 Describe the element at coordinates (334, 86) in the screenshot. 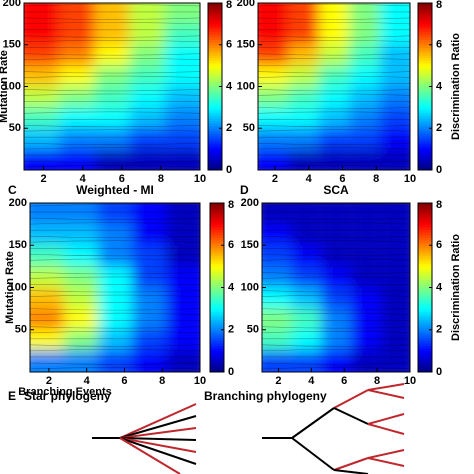

I see `plot-area` at that location.